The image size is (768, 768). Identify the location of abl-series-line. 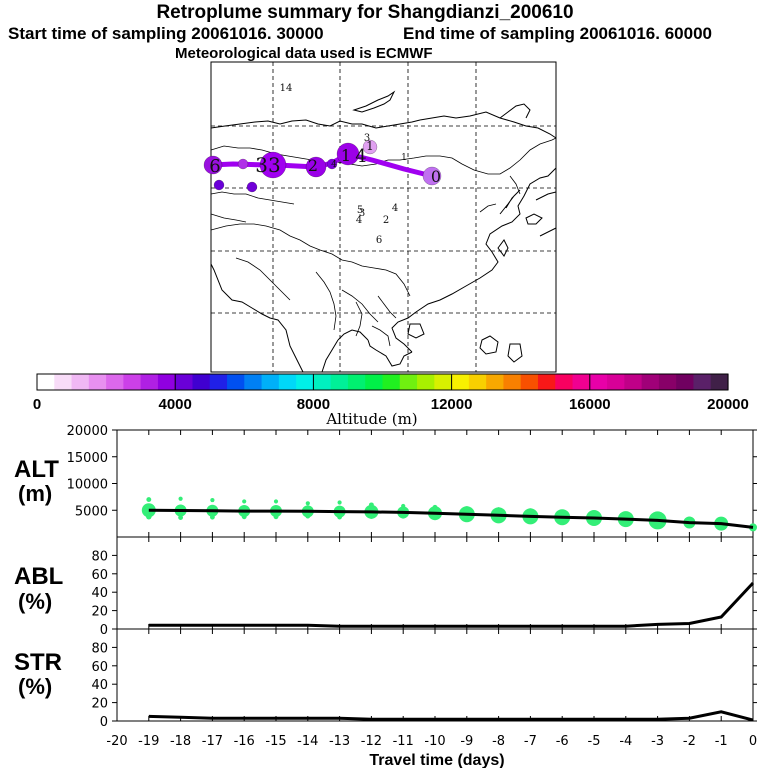
(451, 604).